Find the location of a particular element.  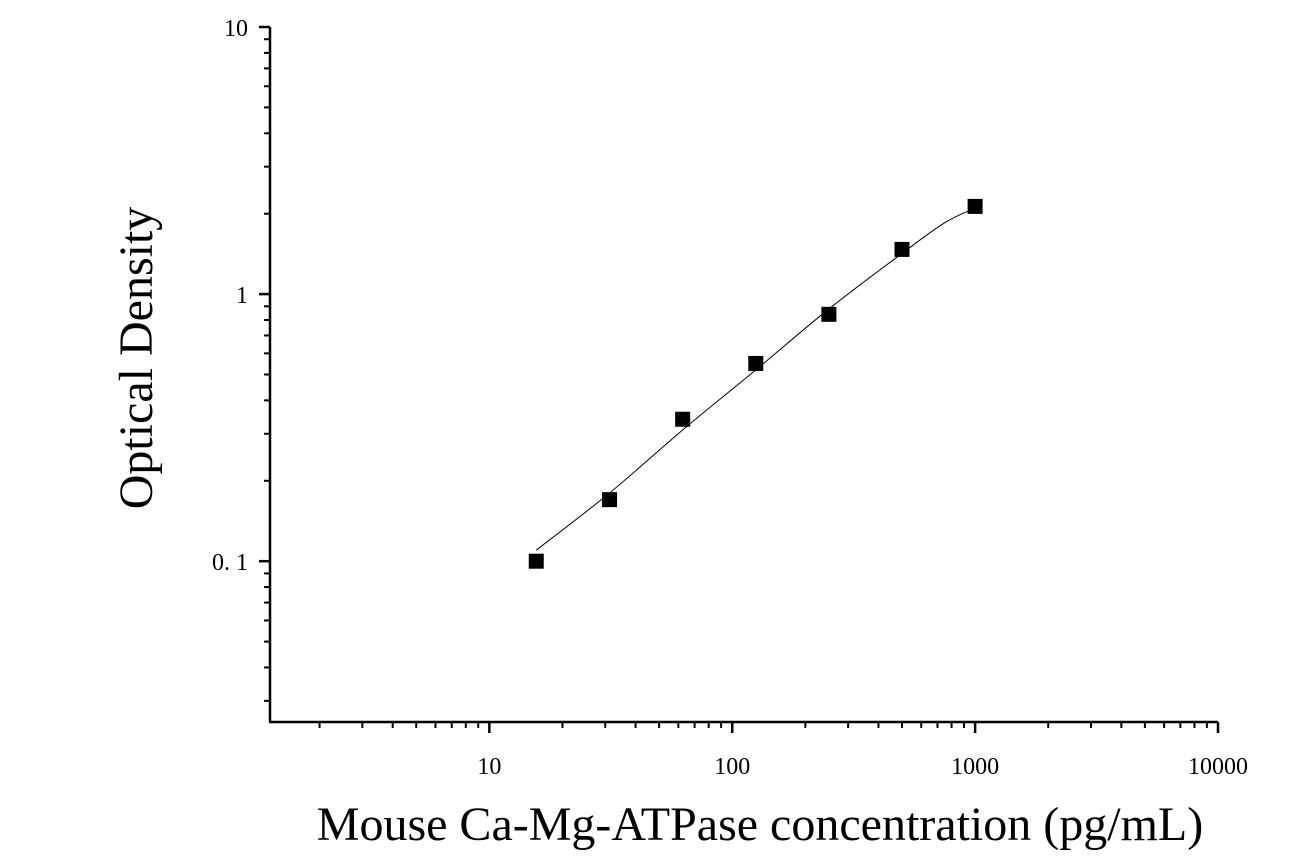

x-major-ticks is located at coordinates (854, 727).